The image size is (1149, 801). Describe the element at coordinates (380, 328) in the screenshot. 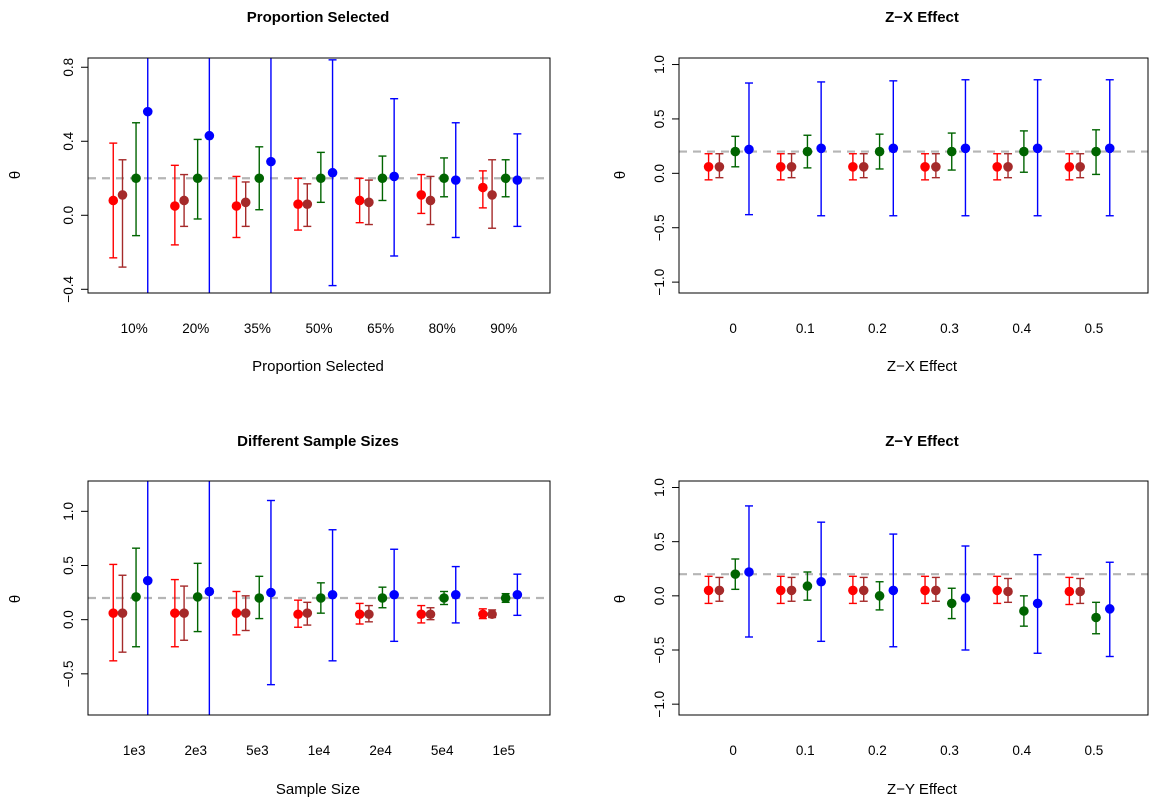

I see `x-tick-label: 65%` at that location.